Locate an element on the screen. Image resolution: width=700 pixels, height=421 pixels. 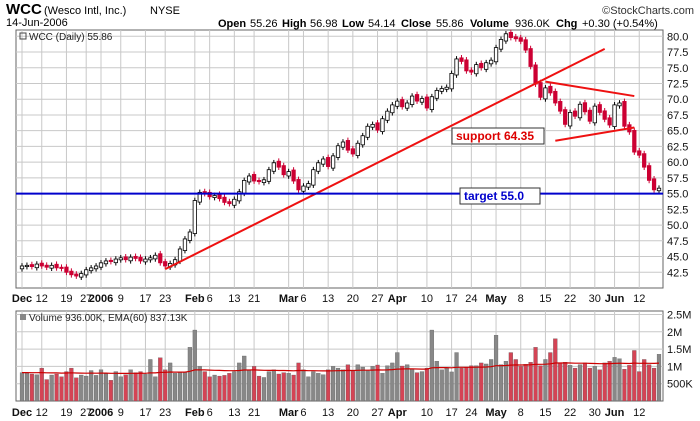
price-tick-label: 65.0 is located at coordinates (677, 132).